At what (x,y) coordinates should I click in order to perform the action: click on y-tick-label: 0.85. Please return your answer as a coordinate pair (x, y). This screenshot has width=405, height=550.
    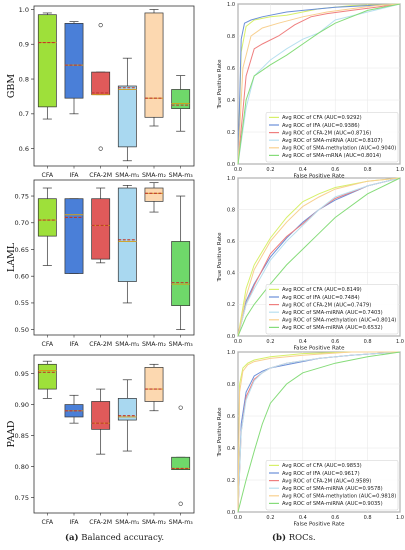
    Looking at the image, I should click on (22, 436).